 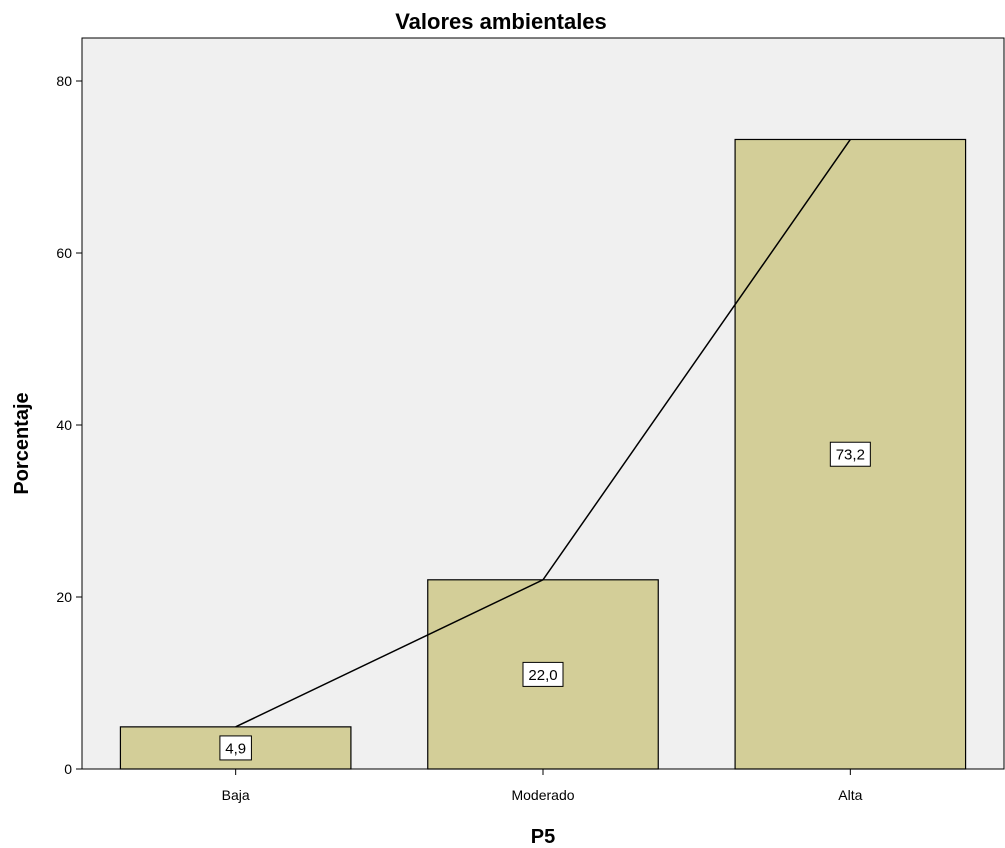 What do you see at coordinates (22, 443) in the screenshot?
I see `y-axis-label: Porcentaje` at bounding box center [22, 443].